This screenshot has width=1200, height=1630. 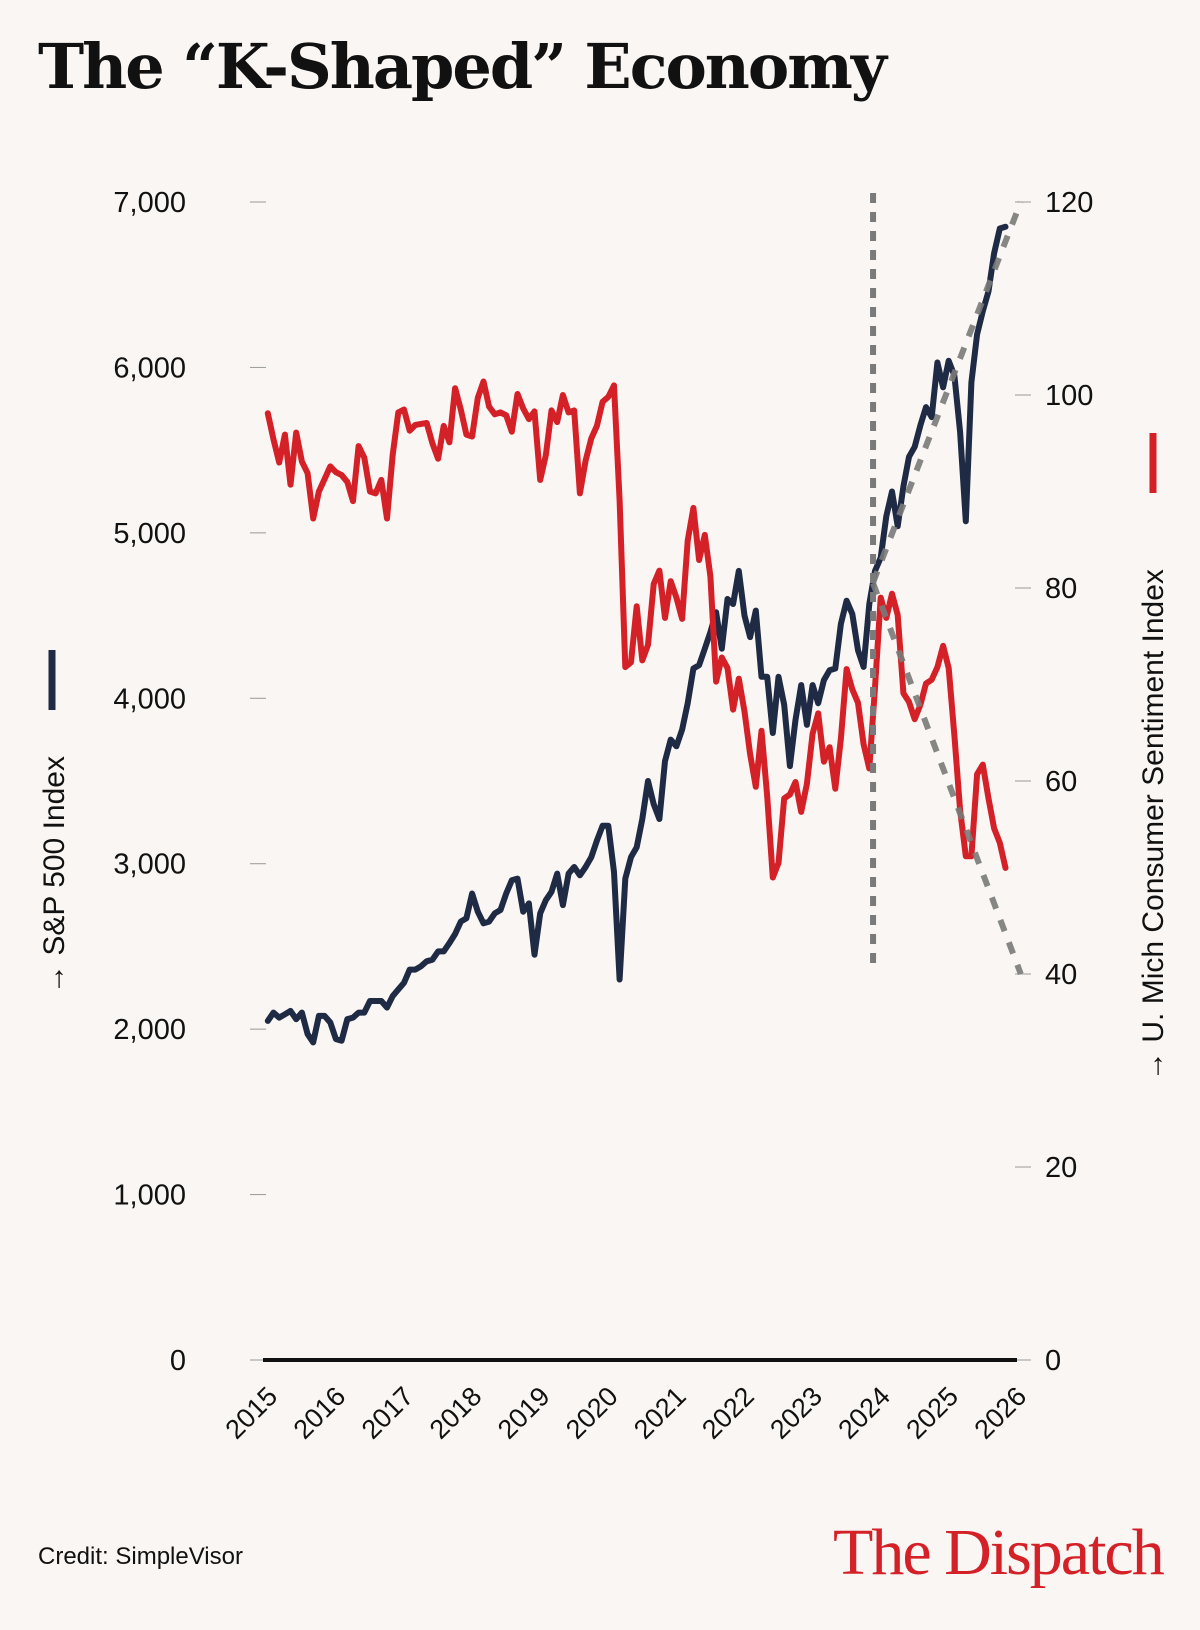 I want to click on left-tick-label: 2,000, so click(x=149, y=1030).